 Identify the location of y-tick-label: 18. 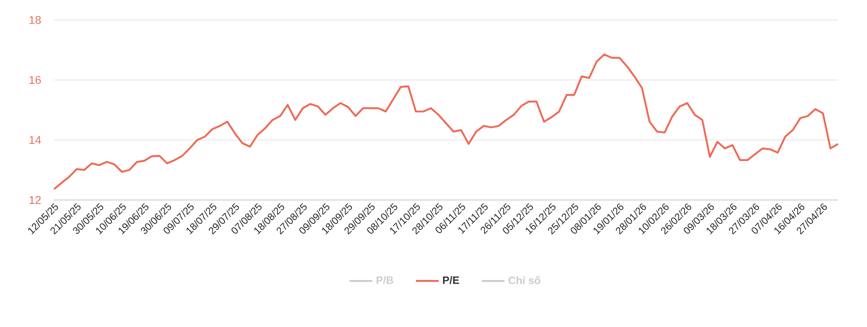
(35, 20).